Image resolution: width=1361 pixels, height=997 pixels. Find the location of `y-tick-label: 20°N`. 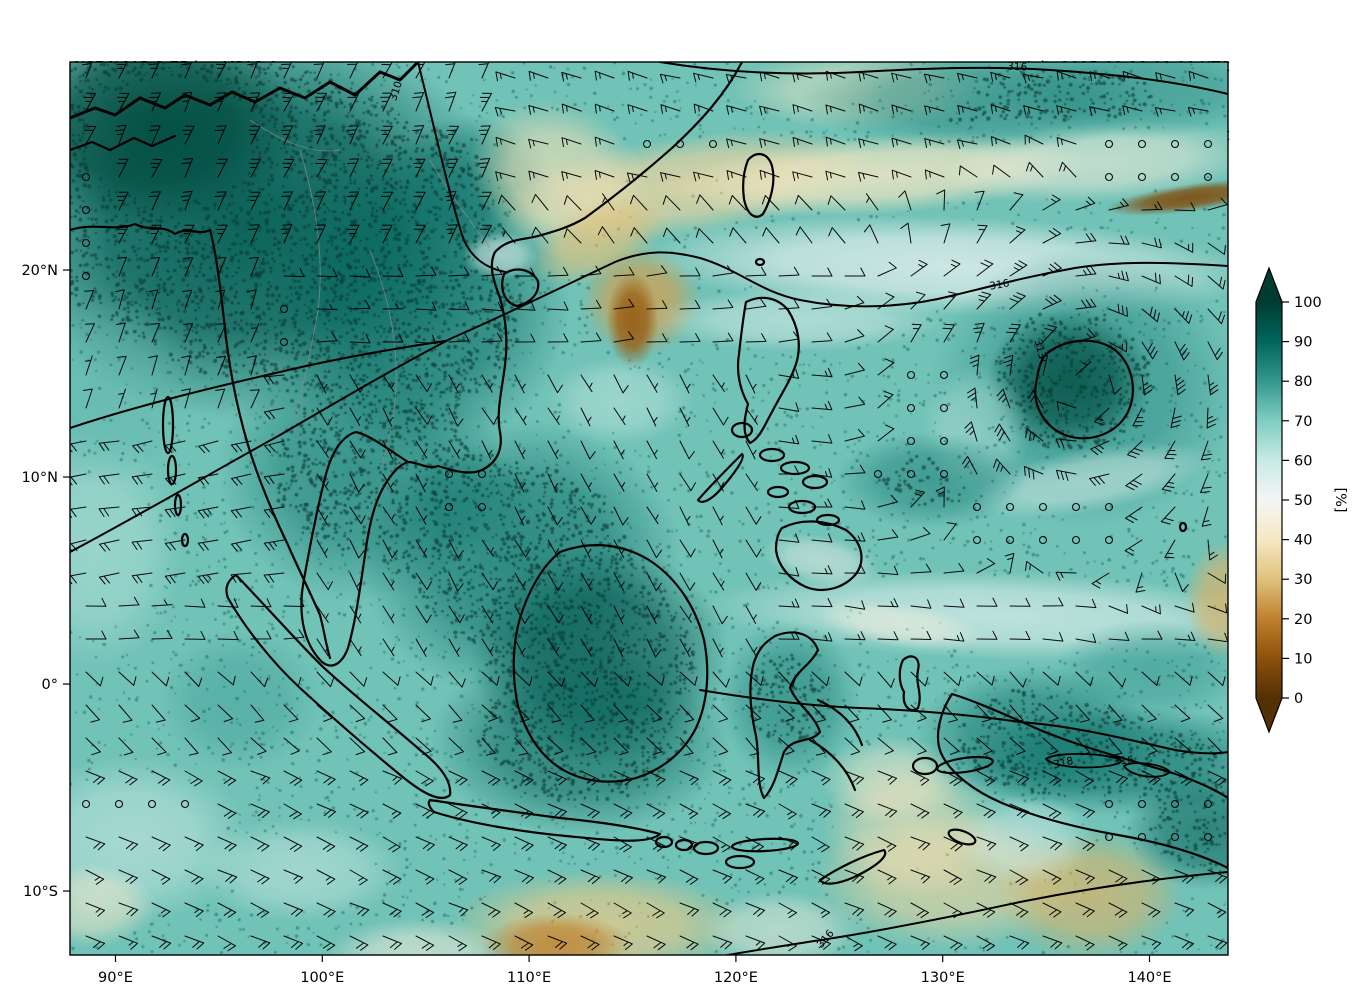

y-tick-label: 20°N is located at coordinates (39, 271).